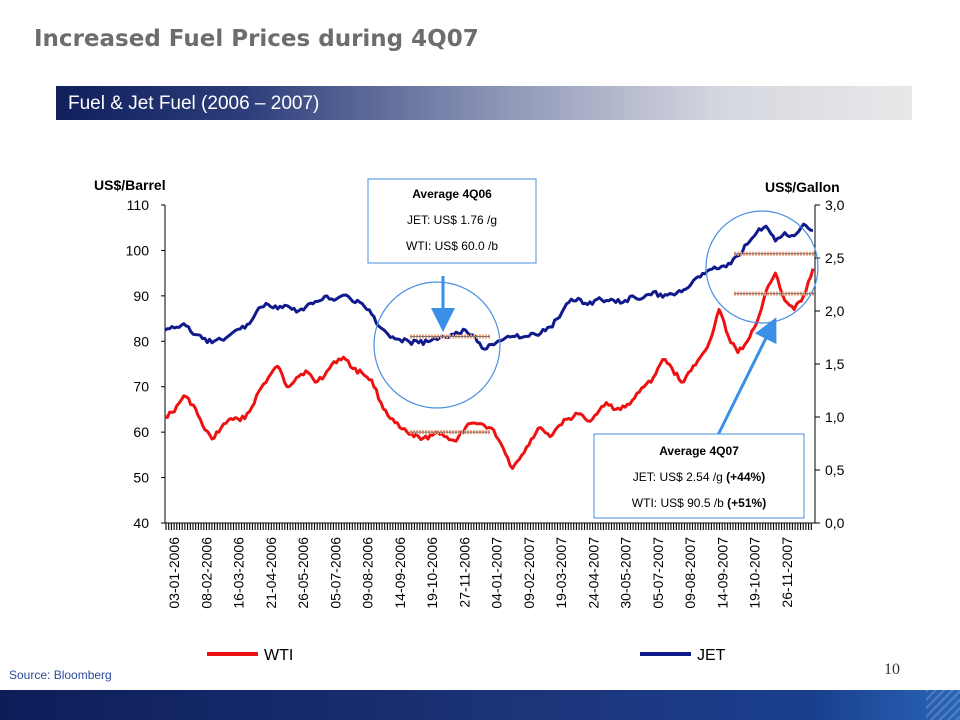 The image size is (960, 720). What do you see at coordinates (335, 573) in the screenshot?
I see `x-tick-label: 05-07-2006` at bounding box center [335, 573].